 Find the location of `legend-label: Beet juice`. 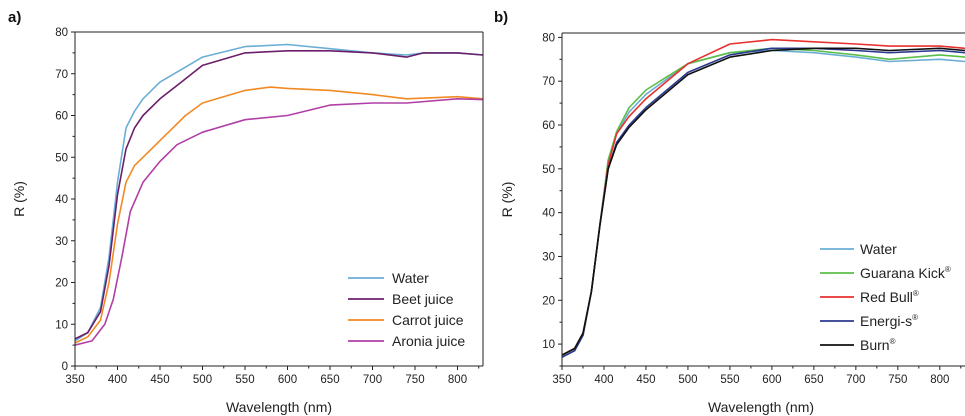

legend-label: Beet juice is located at coordinates (423, 299).